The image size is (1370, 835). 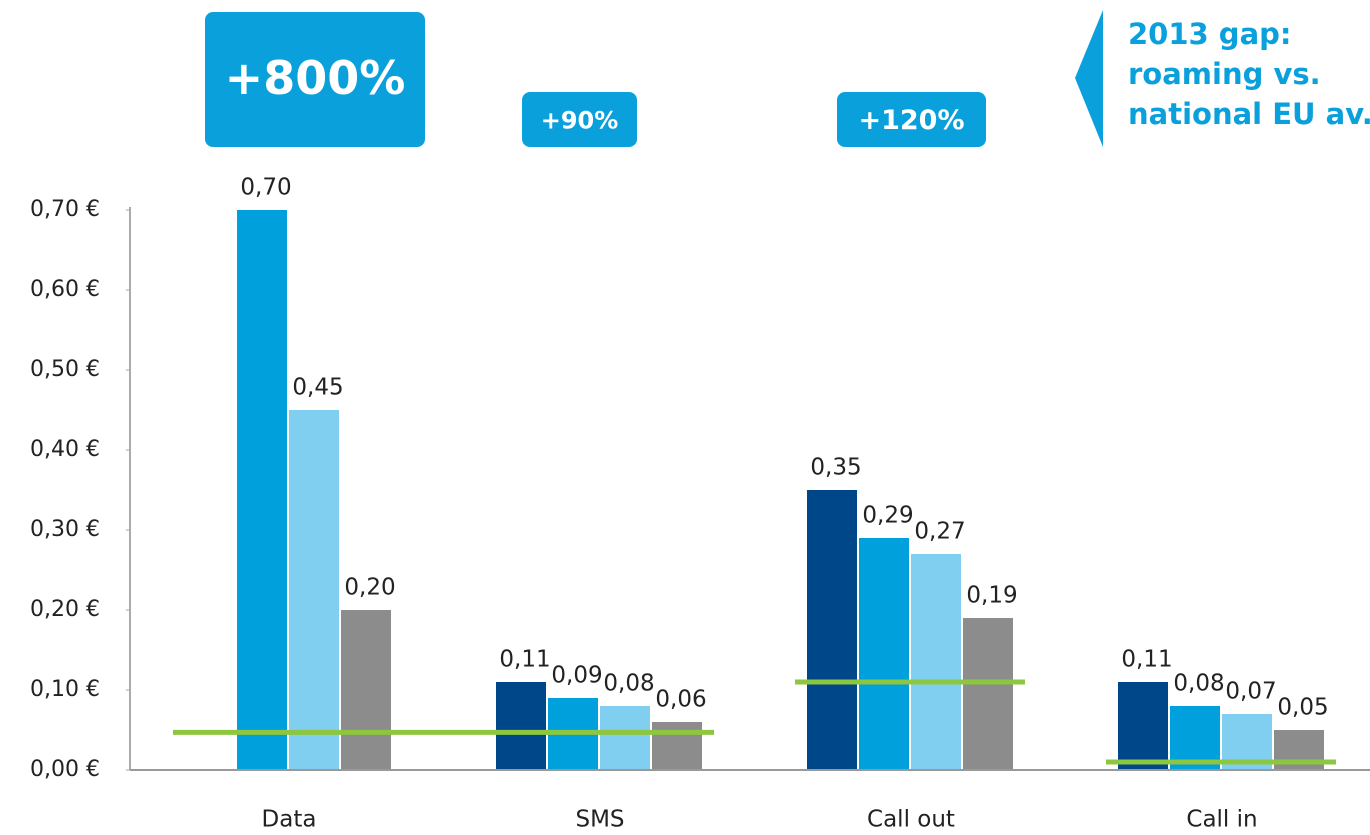 I want to click on note-text: 2013 gap:, so click(x=1210, y=34).